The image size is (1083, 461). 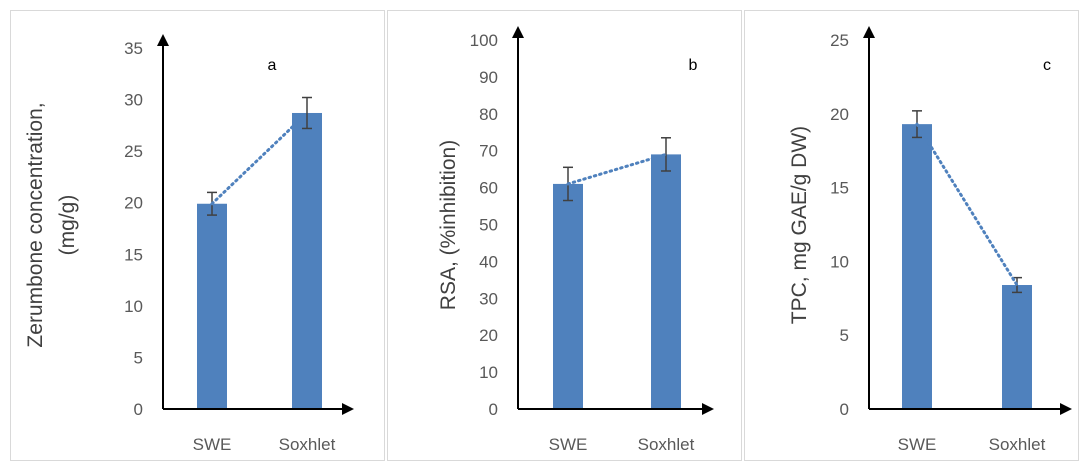 I want to click on bar-b-swe, so click(x=568, y=296).